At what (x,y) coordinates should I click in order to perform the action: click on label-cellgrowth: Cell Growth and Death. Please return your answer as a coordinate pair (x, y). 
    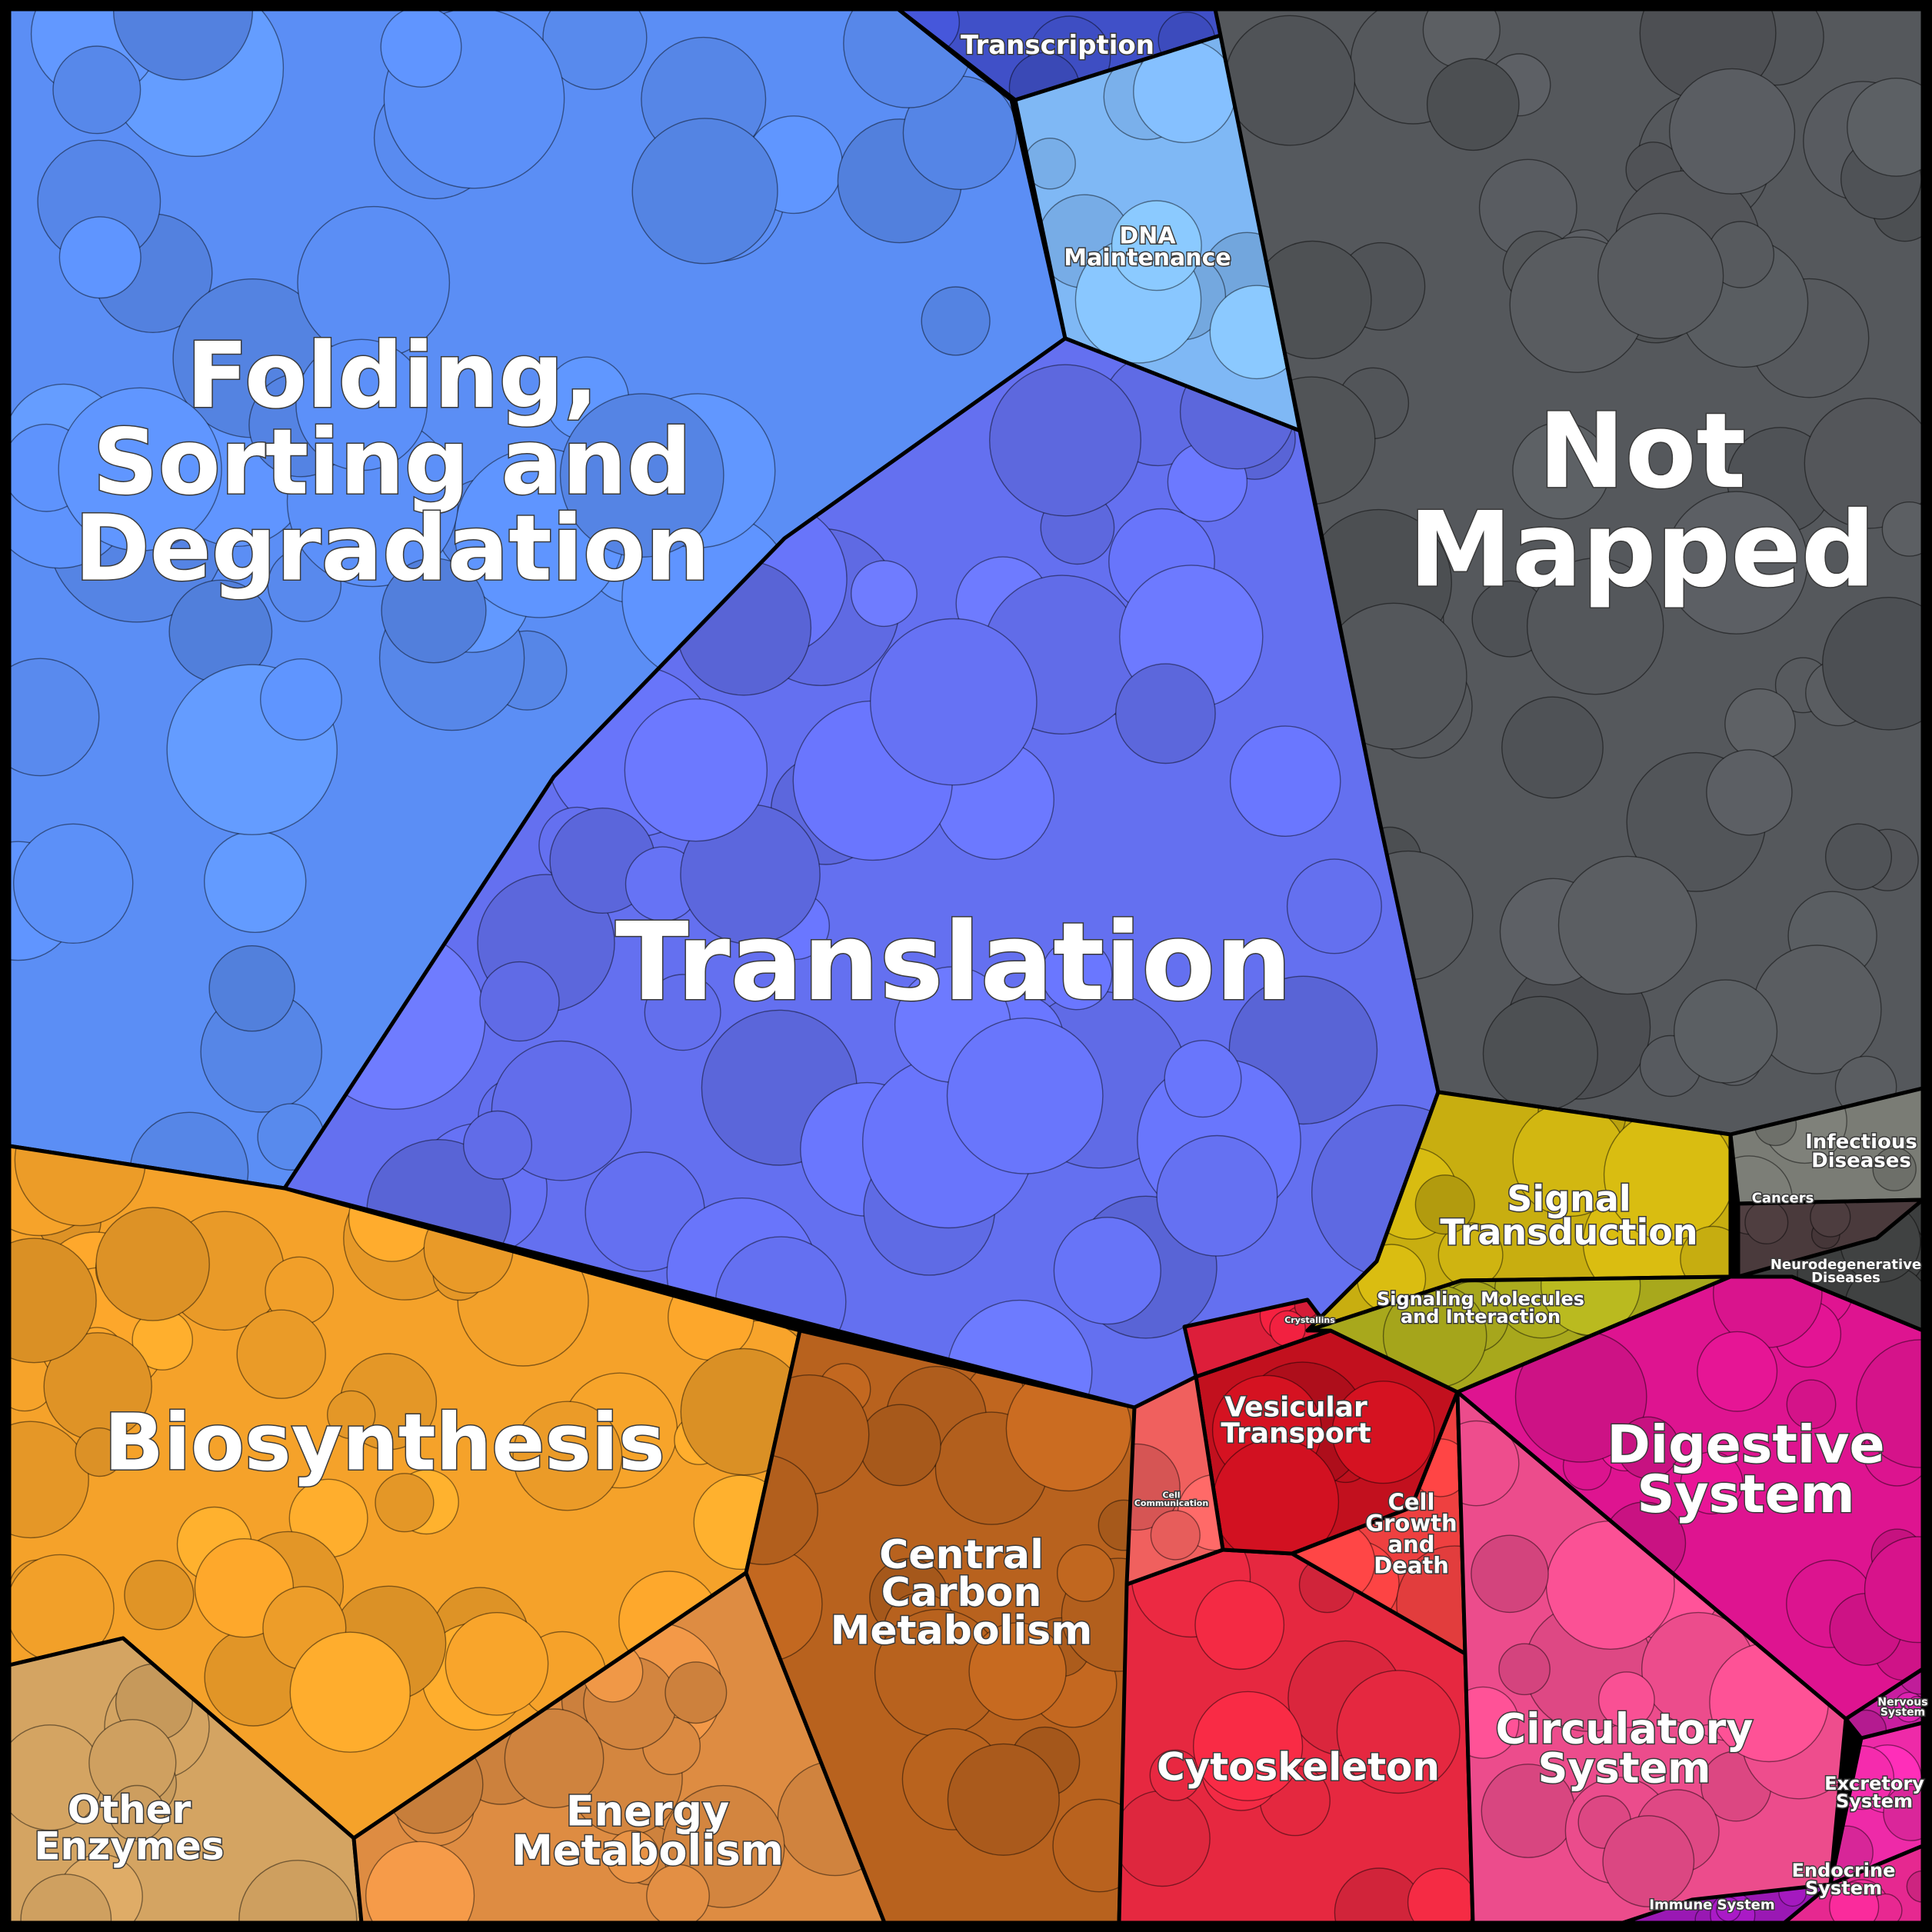
    Looking at the image, I should click on (1411, 1534).